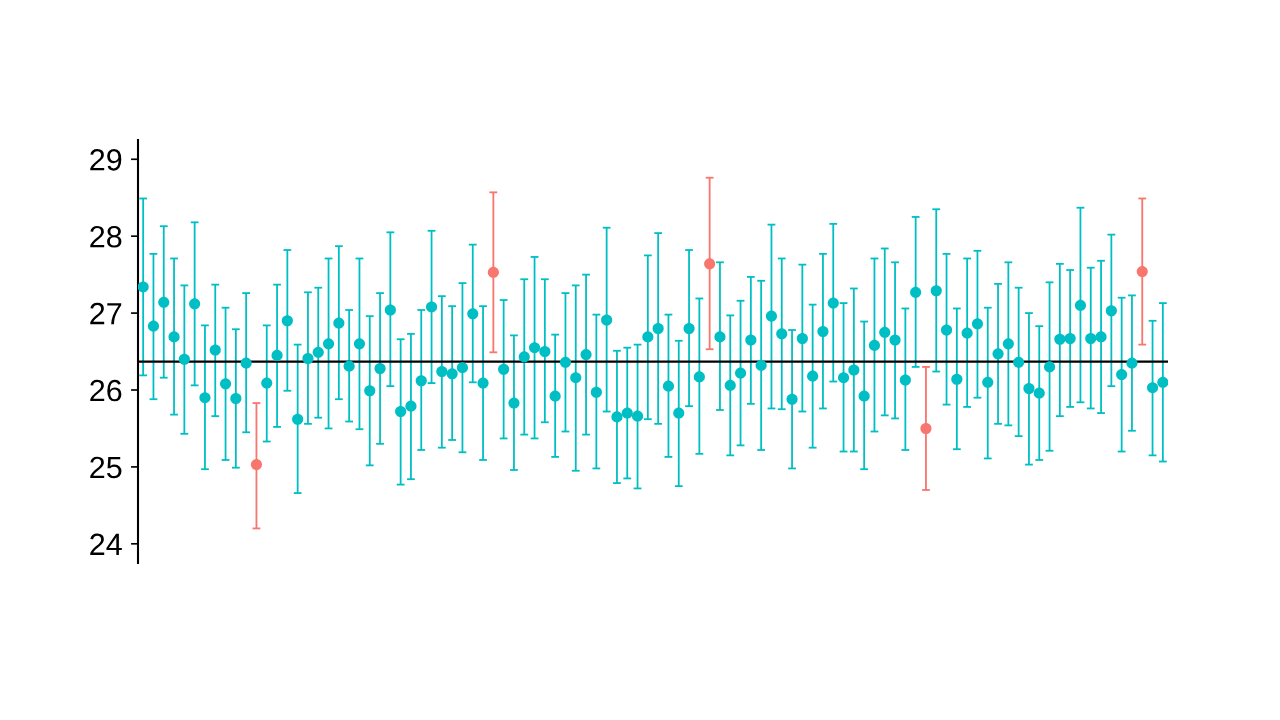 This screenshot has height=720, width=1280. I want to click on y-tick-label: 26, so click(106, 390).